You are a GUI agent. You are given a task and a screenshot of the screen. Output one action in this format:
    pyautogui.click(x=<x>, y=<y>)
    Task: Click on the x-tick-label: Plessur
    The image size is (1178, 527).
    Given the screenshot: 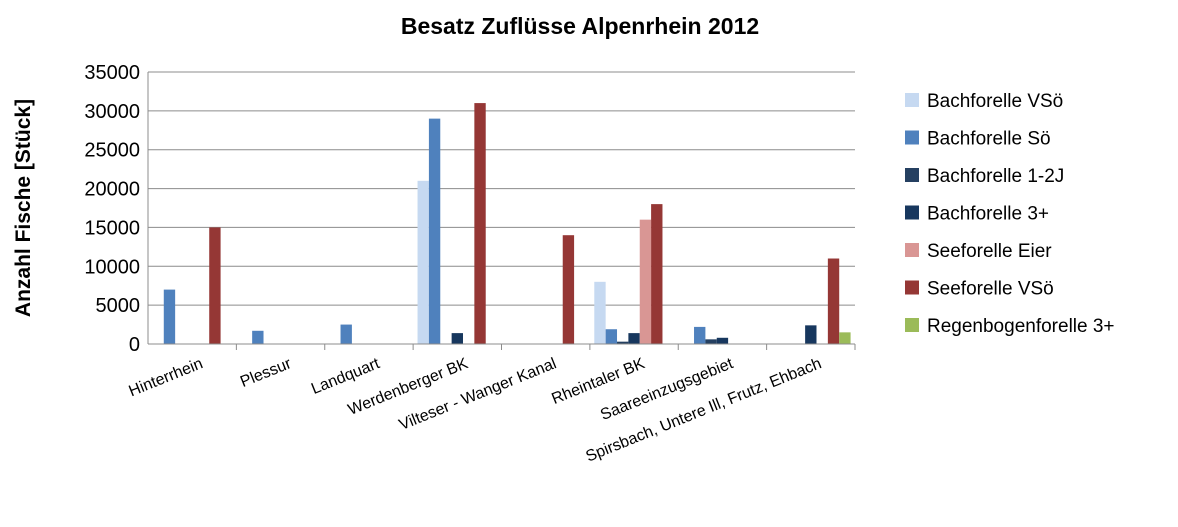 What is the action you would take?
    pyautogui.click(x=266, y=373)
    